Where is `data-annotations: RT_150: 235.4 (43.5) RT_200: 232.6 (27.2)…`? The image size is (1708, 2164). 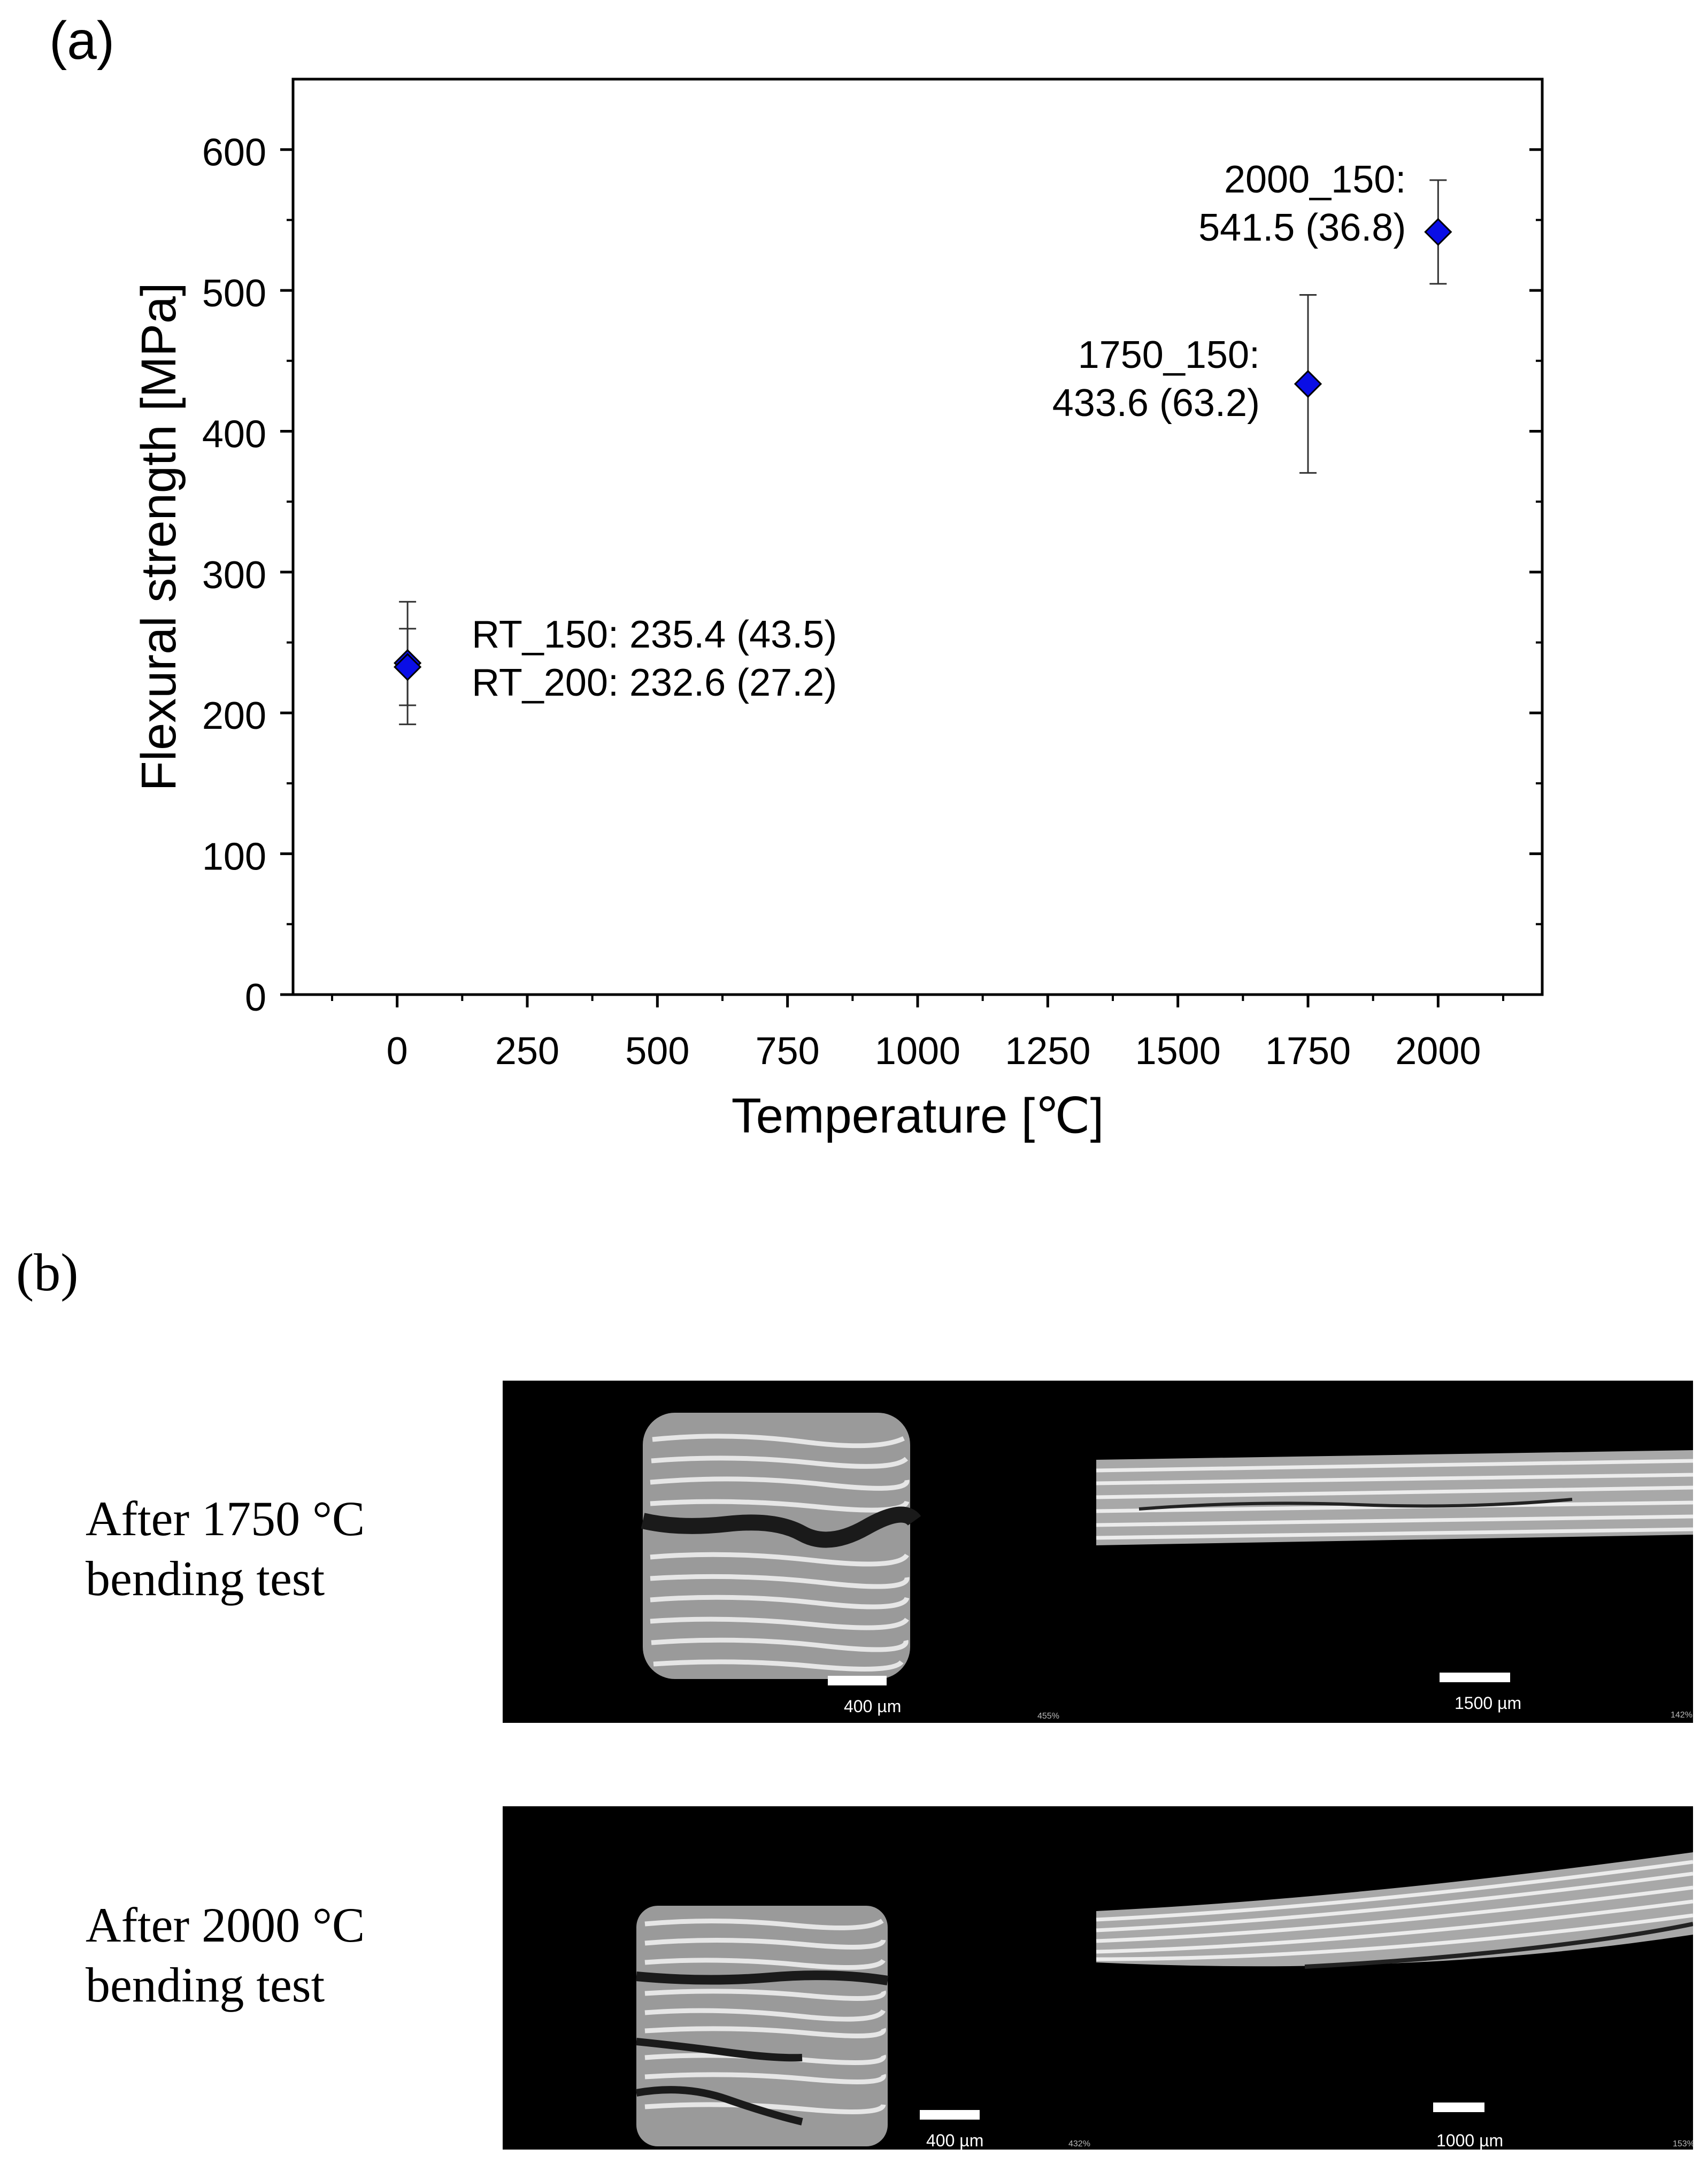
data-annotations: RT_150: 235.4 (43.5) RT_200: 232.6 (27.2)… is located at coordinates (939, 431).